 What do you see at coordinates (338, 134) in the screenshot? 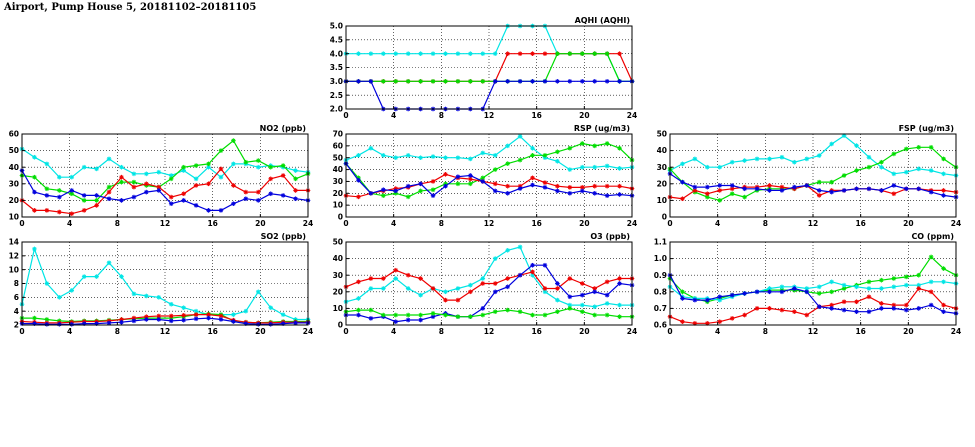
I see `y-tick-label: 70` at bounding box center [338, 134].